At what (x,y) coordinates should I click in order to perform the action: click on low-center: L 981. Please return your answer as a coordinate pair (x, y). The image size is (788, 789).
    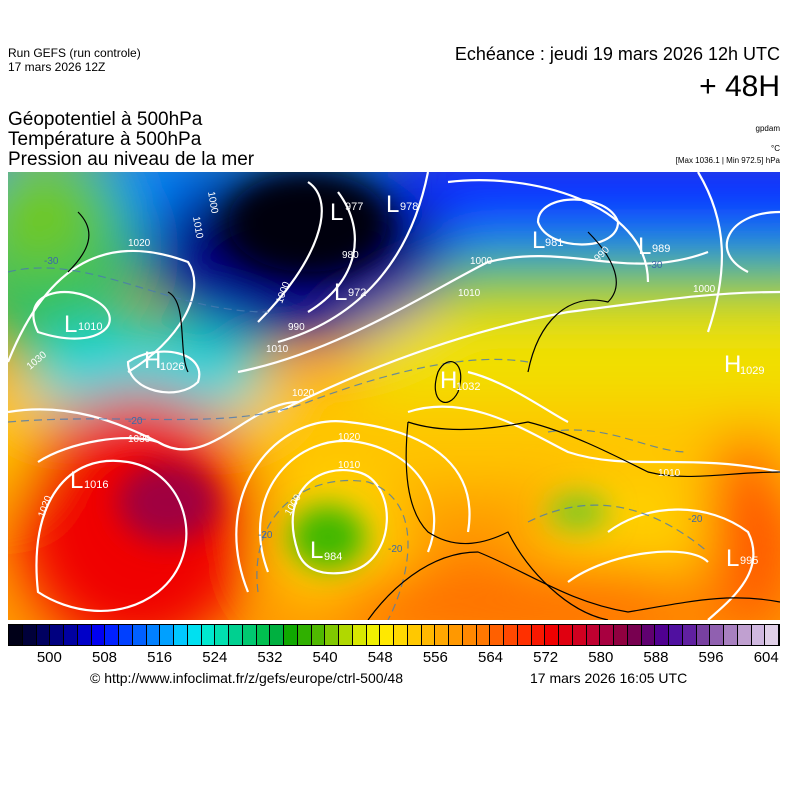
    Looking at the image, I should click on (547, 240).